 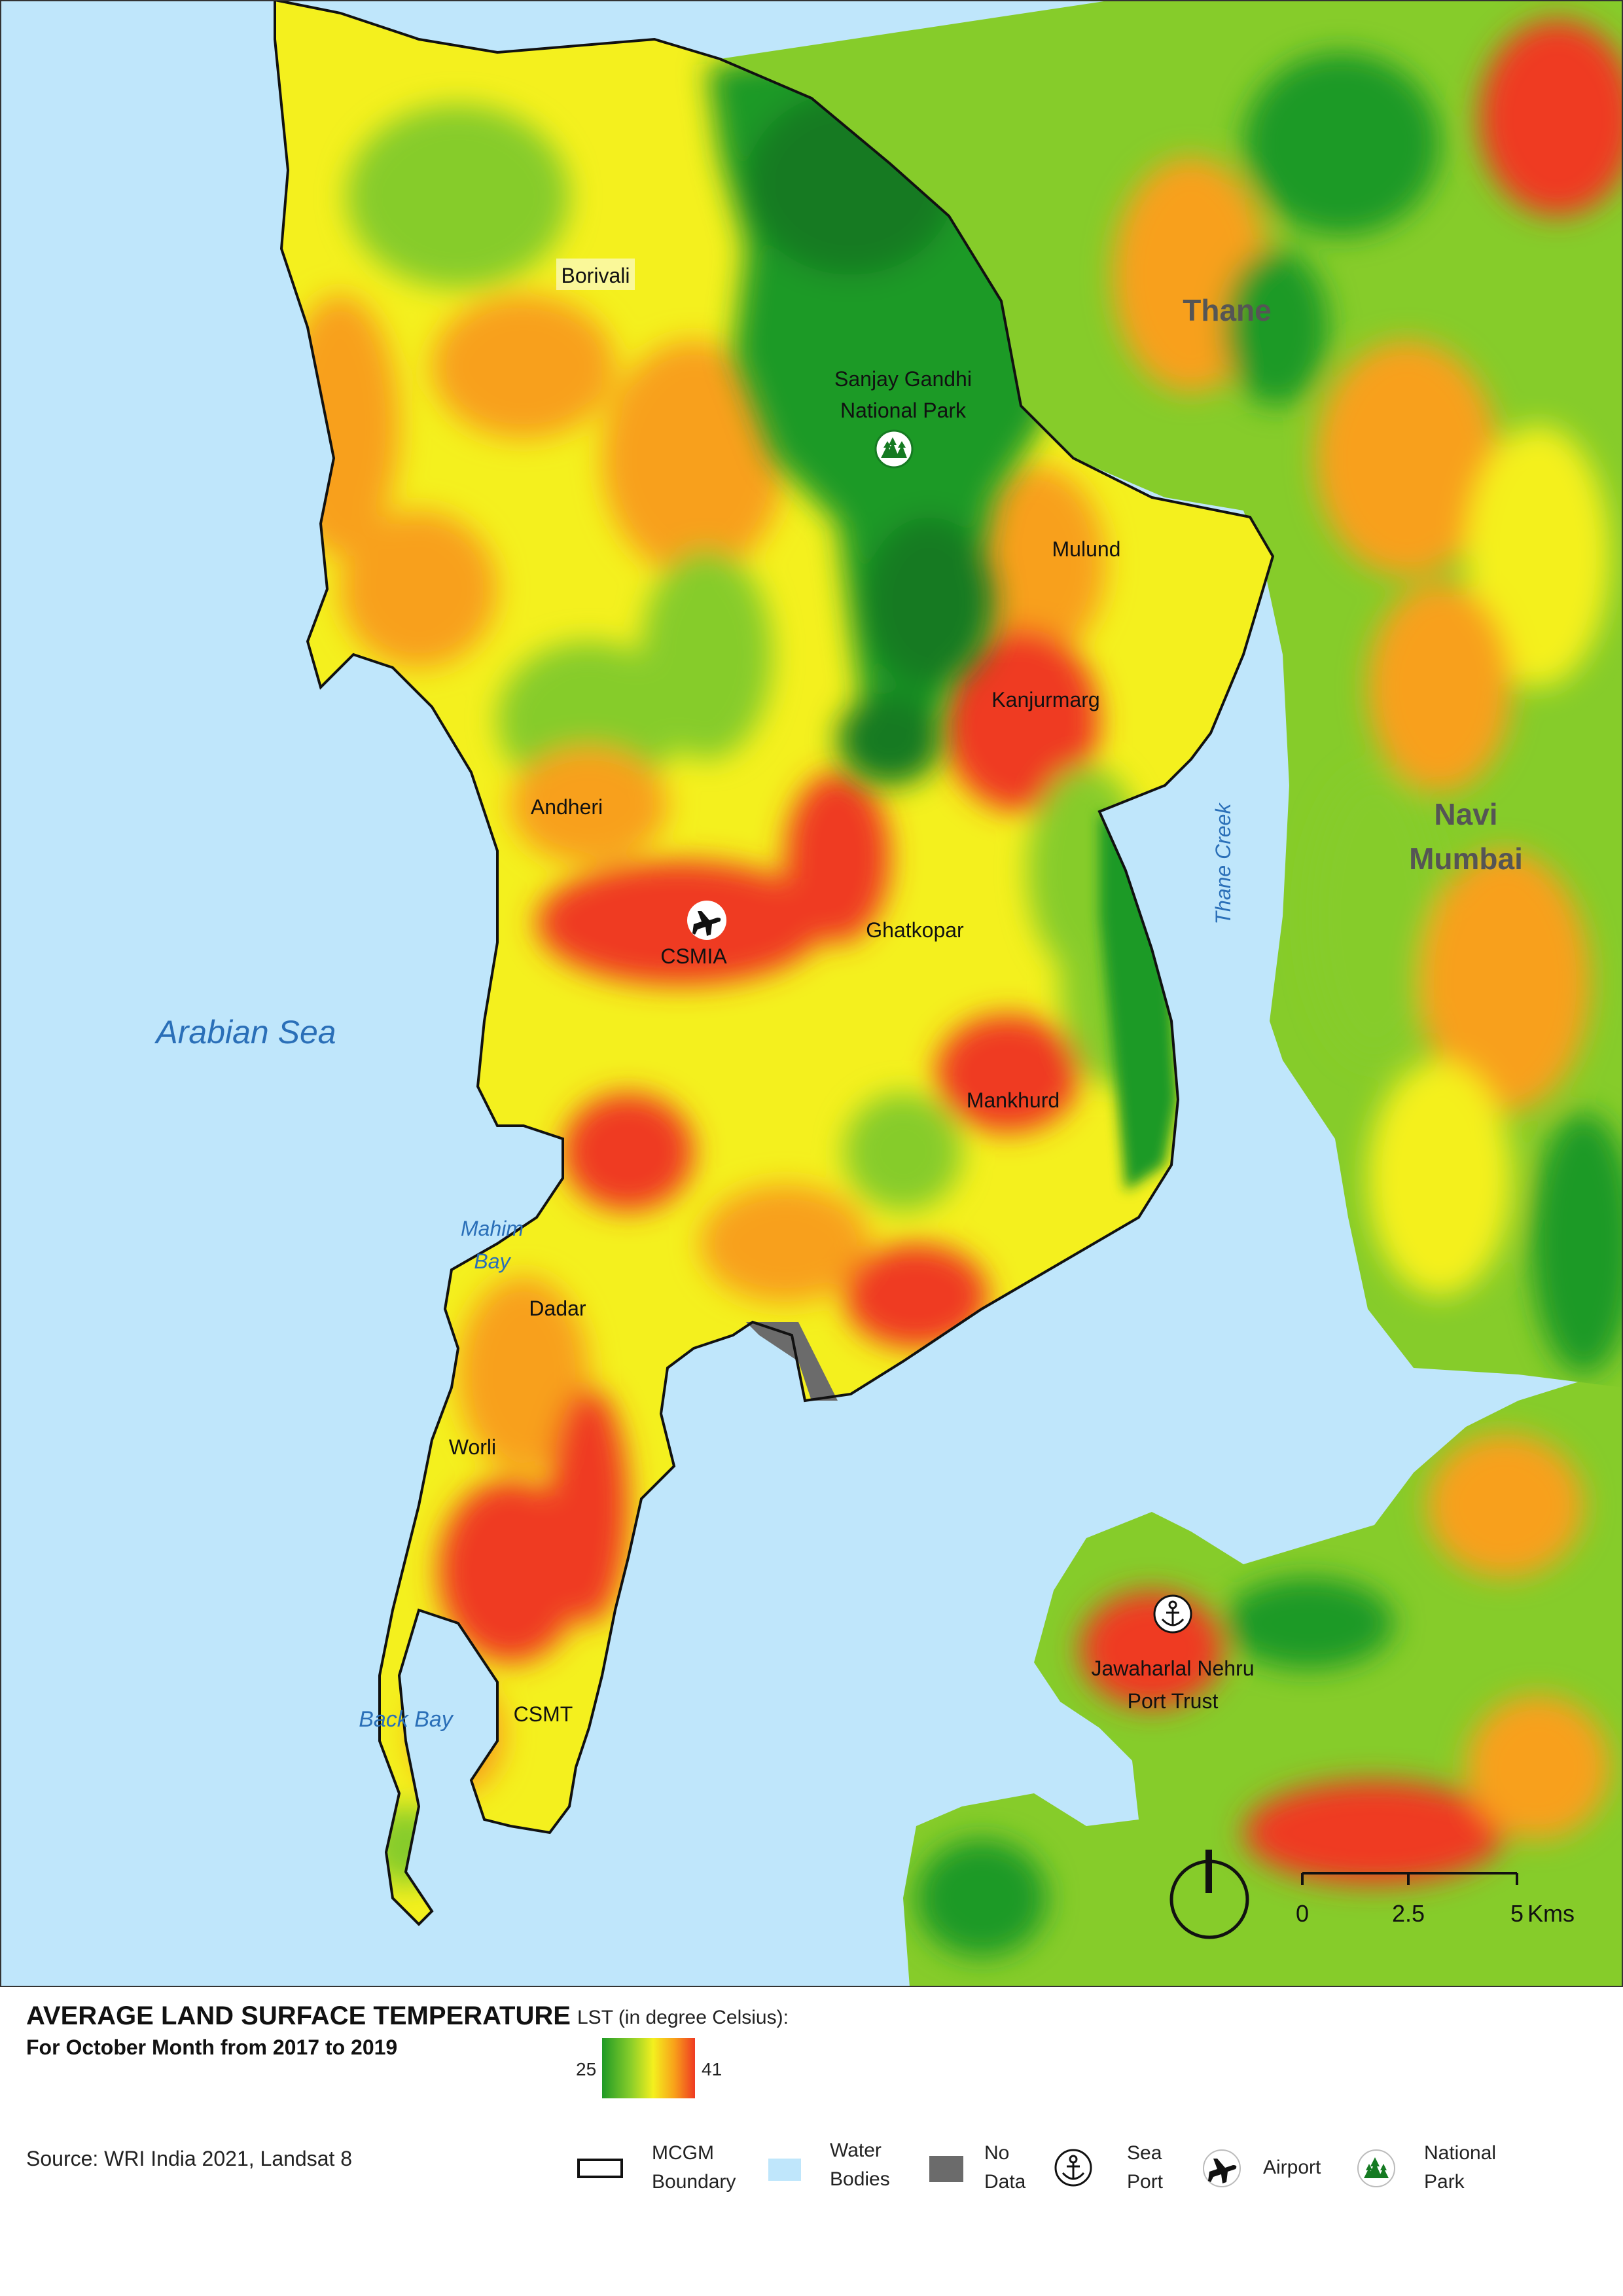 I want to click on park-icon, so click(x=894, y=449).